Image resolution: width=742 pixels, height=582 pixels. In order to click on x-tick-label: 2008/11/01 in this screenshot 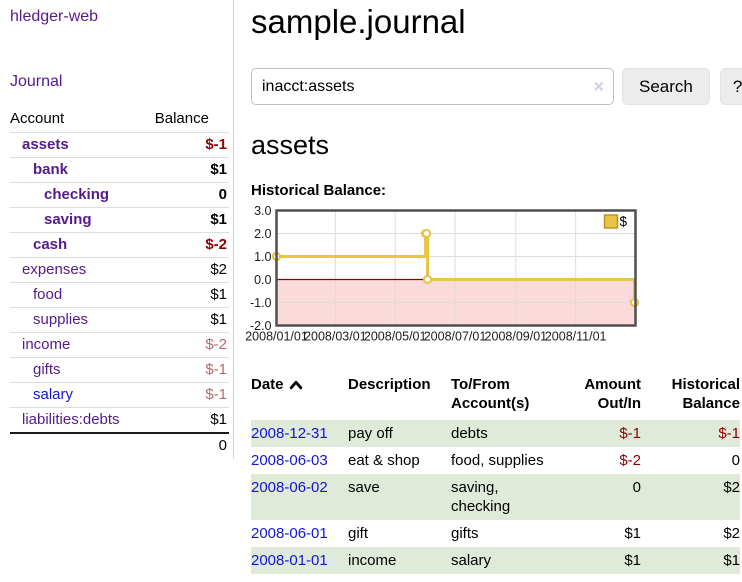, I will do `click(576, 337)`.